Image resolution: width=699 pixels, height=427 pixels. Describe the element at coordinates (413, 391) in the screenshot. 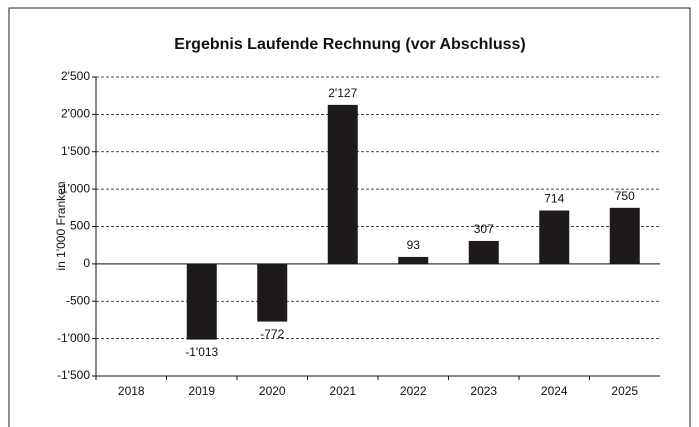

I see `x-tick-label: 2022` at that location.